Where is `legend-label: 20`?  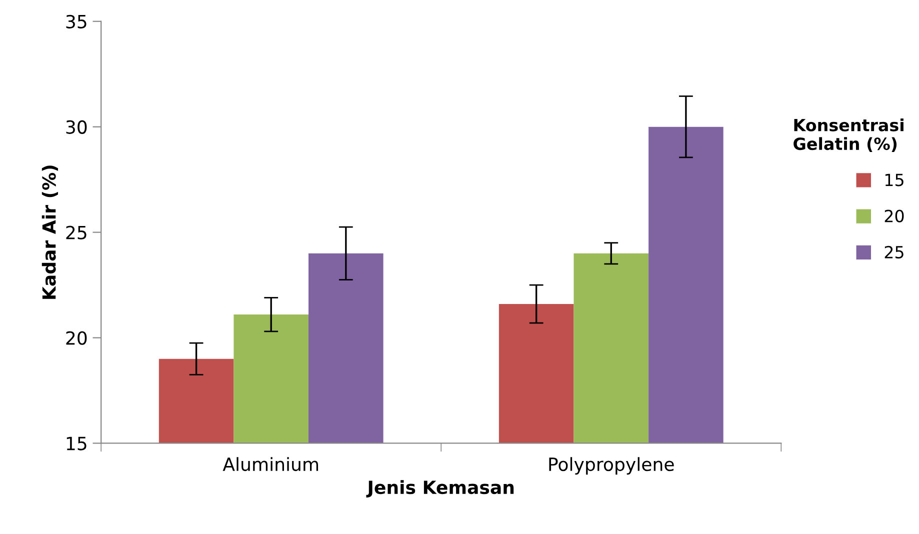 legend-label: 20 is located at coordinates (894, 216).